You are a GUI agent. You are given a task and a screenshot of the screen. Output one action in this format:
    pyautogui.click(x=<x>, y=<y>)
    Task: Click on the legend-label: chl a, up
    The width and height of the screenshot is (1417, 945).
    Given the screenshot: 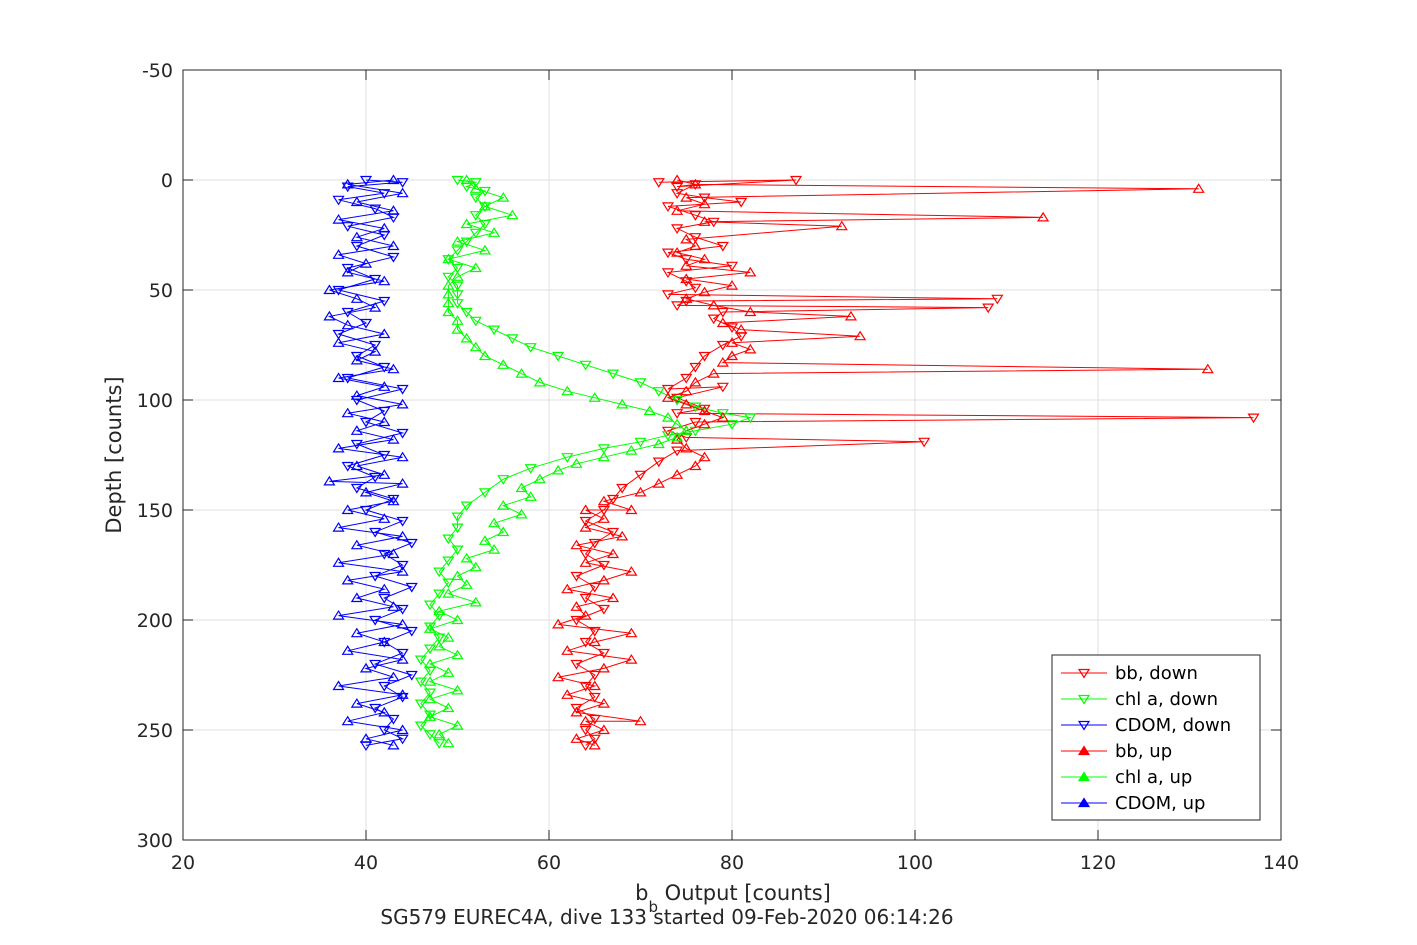 What is the action you would take?
    pyautogui.click(x=1153, y=777)
    